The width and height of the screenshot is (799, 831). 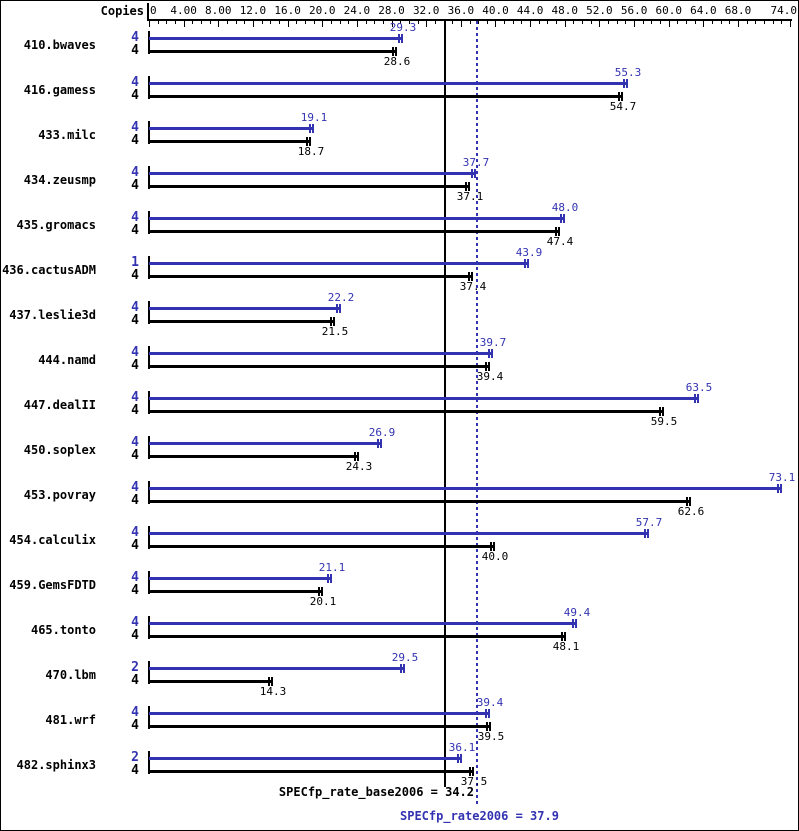 I want to click on axis-tick-label: 36.0, so click(x=461, y=10).